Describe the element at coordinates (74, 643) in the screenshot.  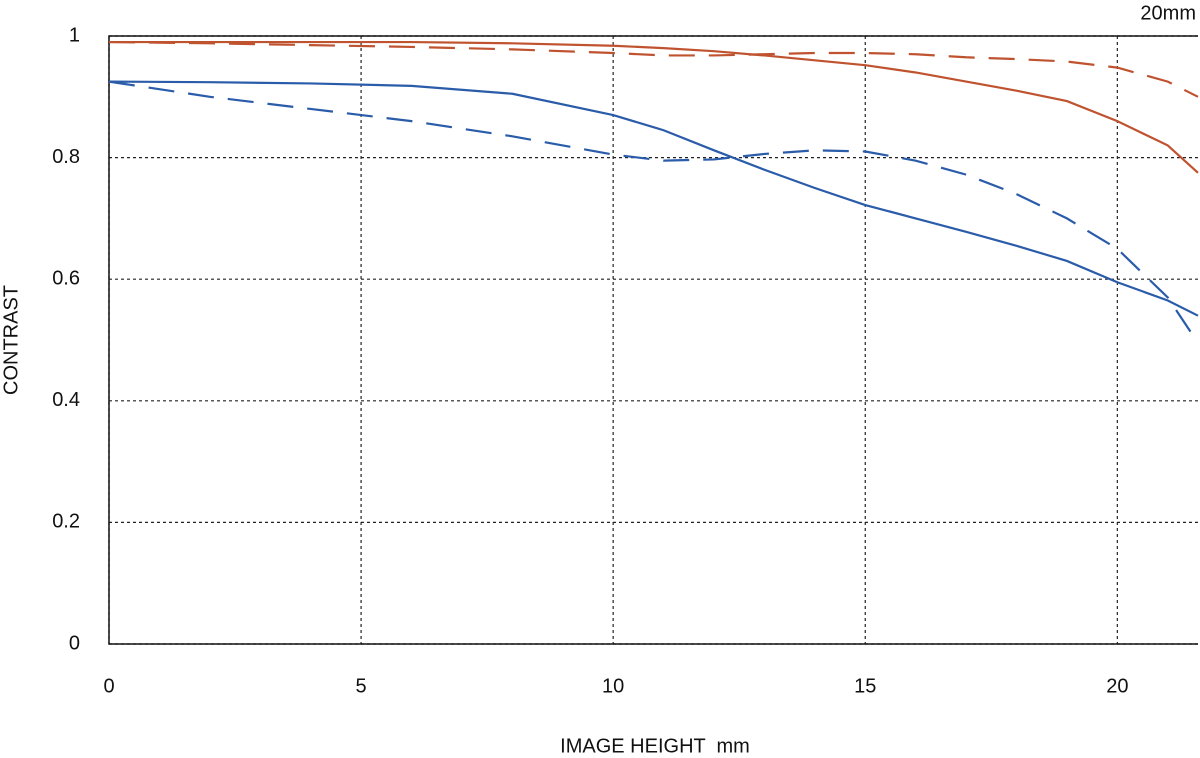
I see `y-tick-label: 0` at that location.